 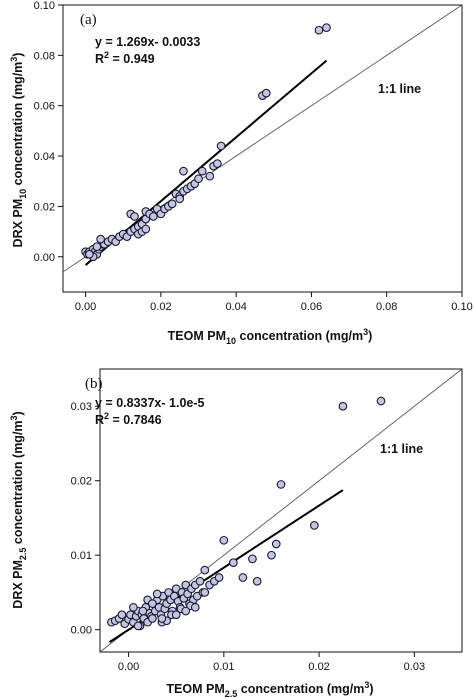 What do you see at coordinates (311, 307) in the screenshot?
I see `x-tick-label-a: 0.06` at bounding box center [311, 307].